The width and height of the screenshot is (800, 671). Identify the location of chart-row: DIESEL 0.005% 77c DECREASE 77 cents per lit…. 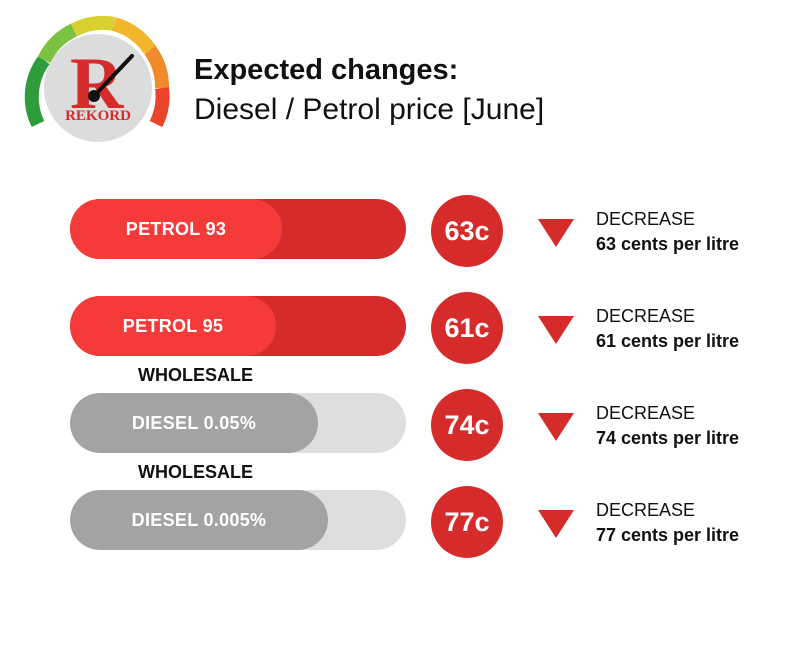
(400, 523).